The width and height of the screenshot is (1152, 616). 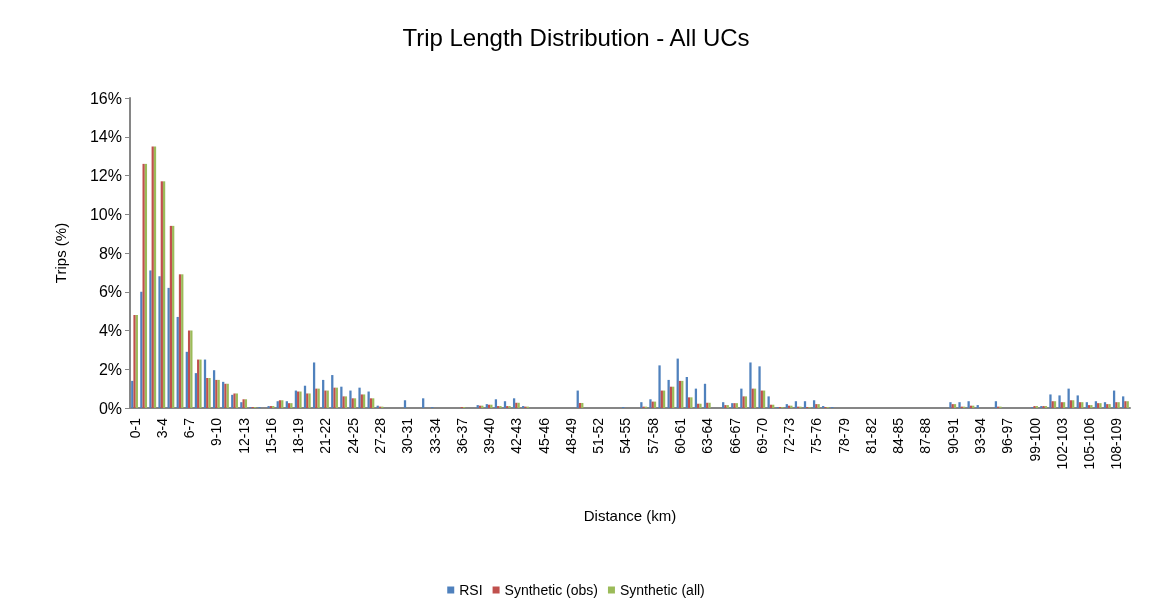 I want to click on x-tick-label: 84-85, so click(x=898, y=435).